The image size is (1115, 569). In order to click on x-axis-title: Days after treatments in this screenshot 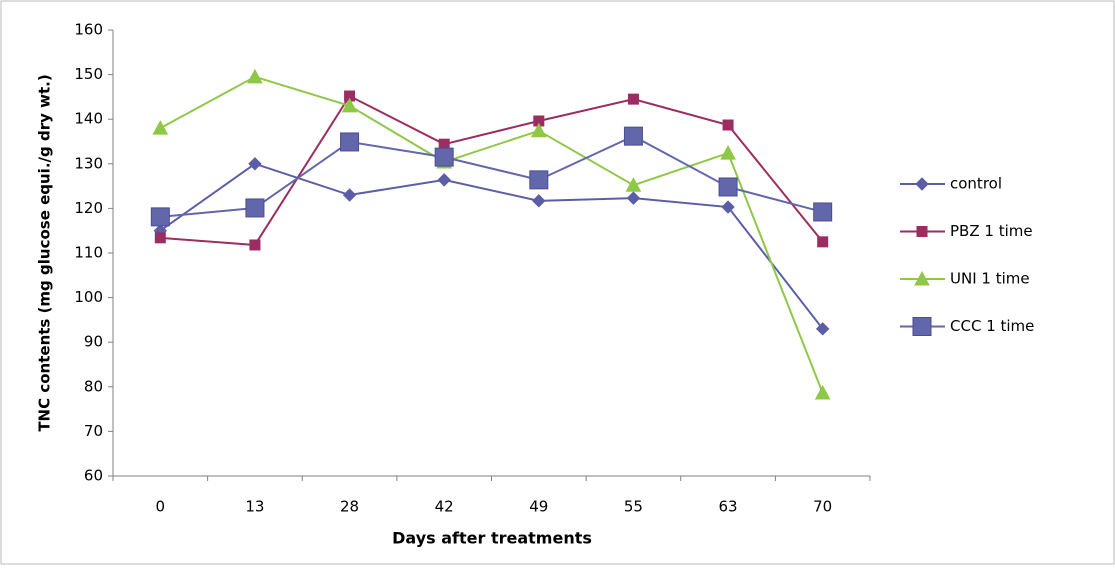, I will do `click(492, 538)`.